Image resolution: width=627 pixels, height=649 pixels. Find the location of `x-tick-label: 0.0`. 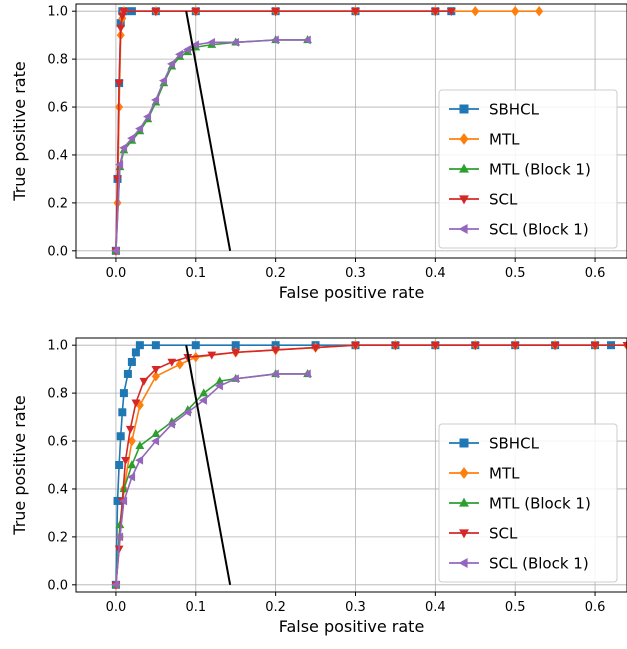

x-tick-label: 0.0 is located at coordinates (116, 273).